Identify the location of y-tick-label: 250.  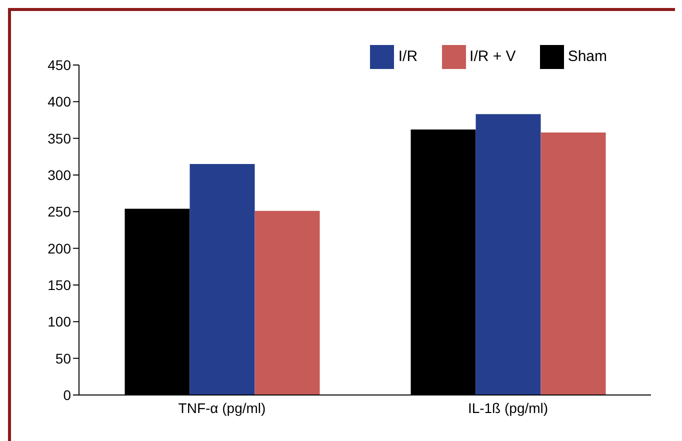
(60, 212).